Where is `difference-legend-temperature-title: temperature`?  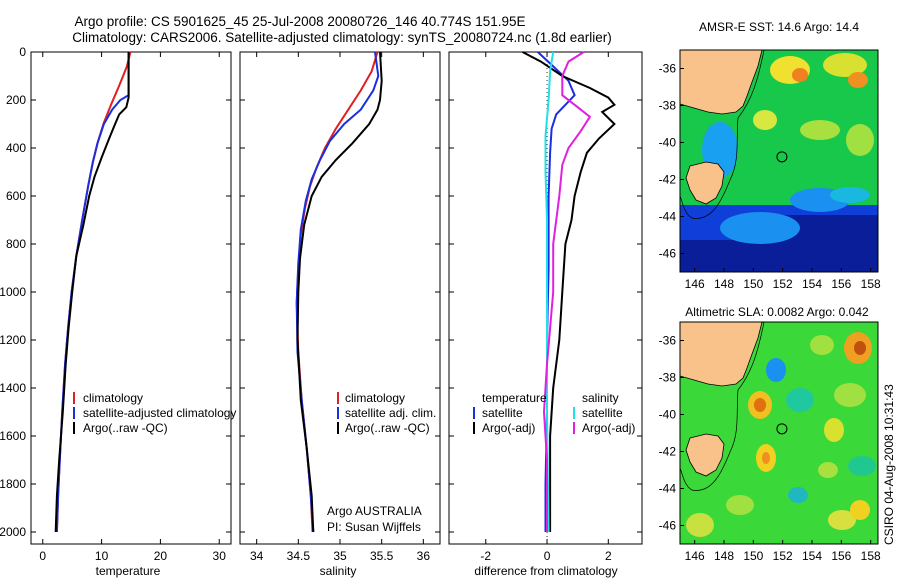 difference-legend-temperature-title: temperature is located at coordinates (514, 398).